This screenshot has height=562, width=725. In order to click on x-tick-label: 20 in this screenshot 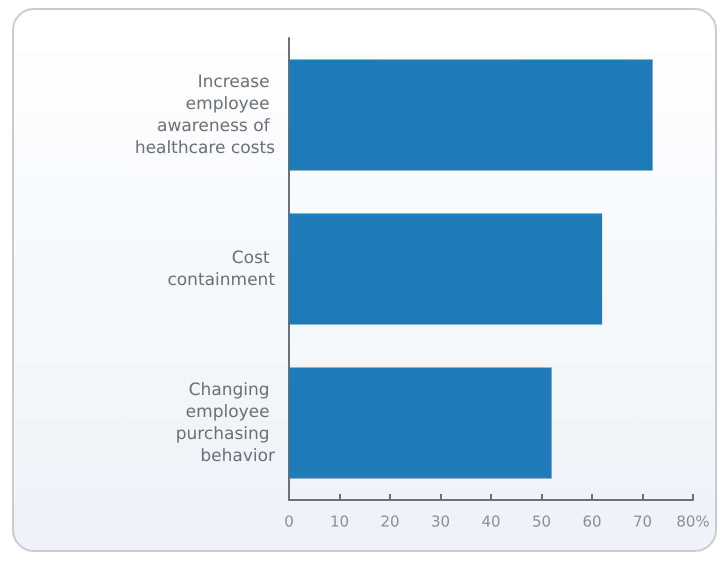, I will do `click(390, 521)`.